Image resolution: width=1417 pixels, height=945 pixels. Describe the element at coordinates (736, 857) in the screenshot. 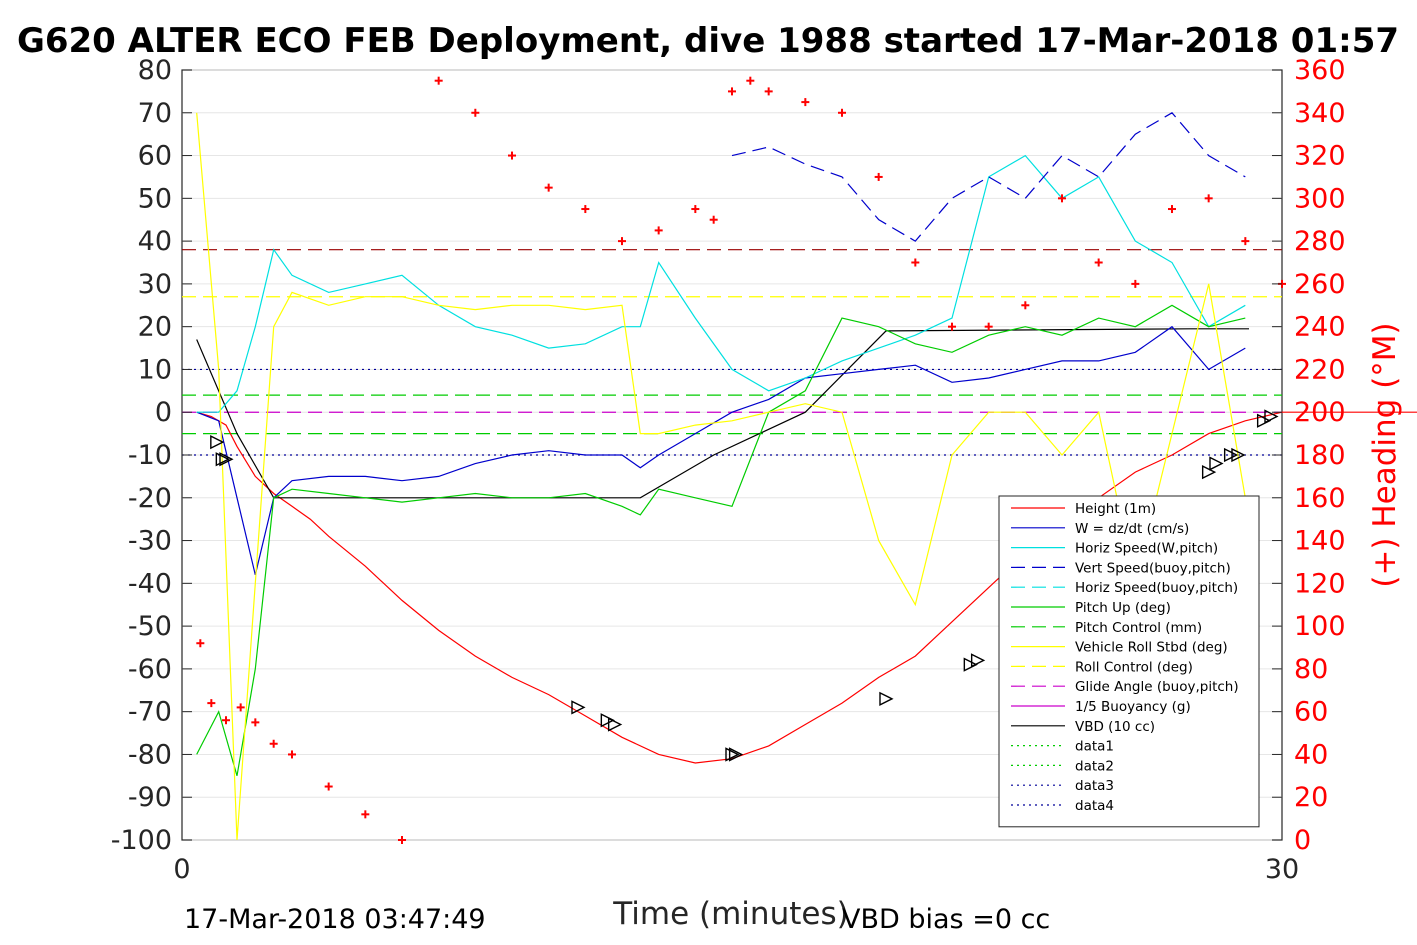

I see `x-axis: 0 30` at that location.